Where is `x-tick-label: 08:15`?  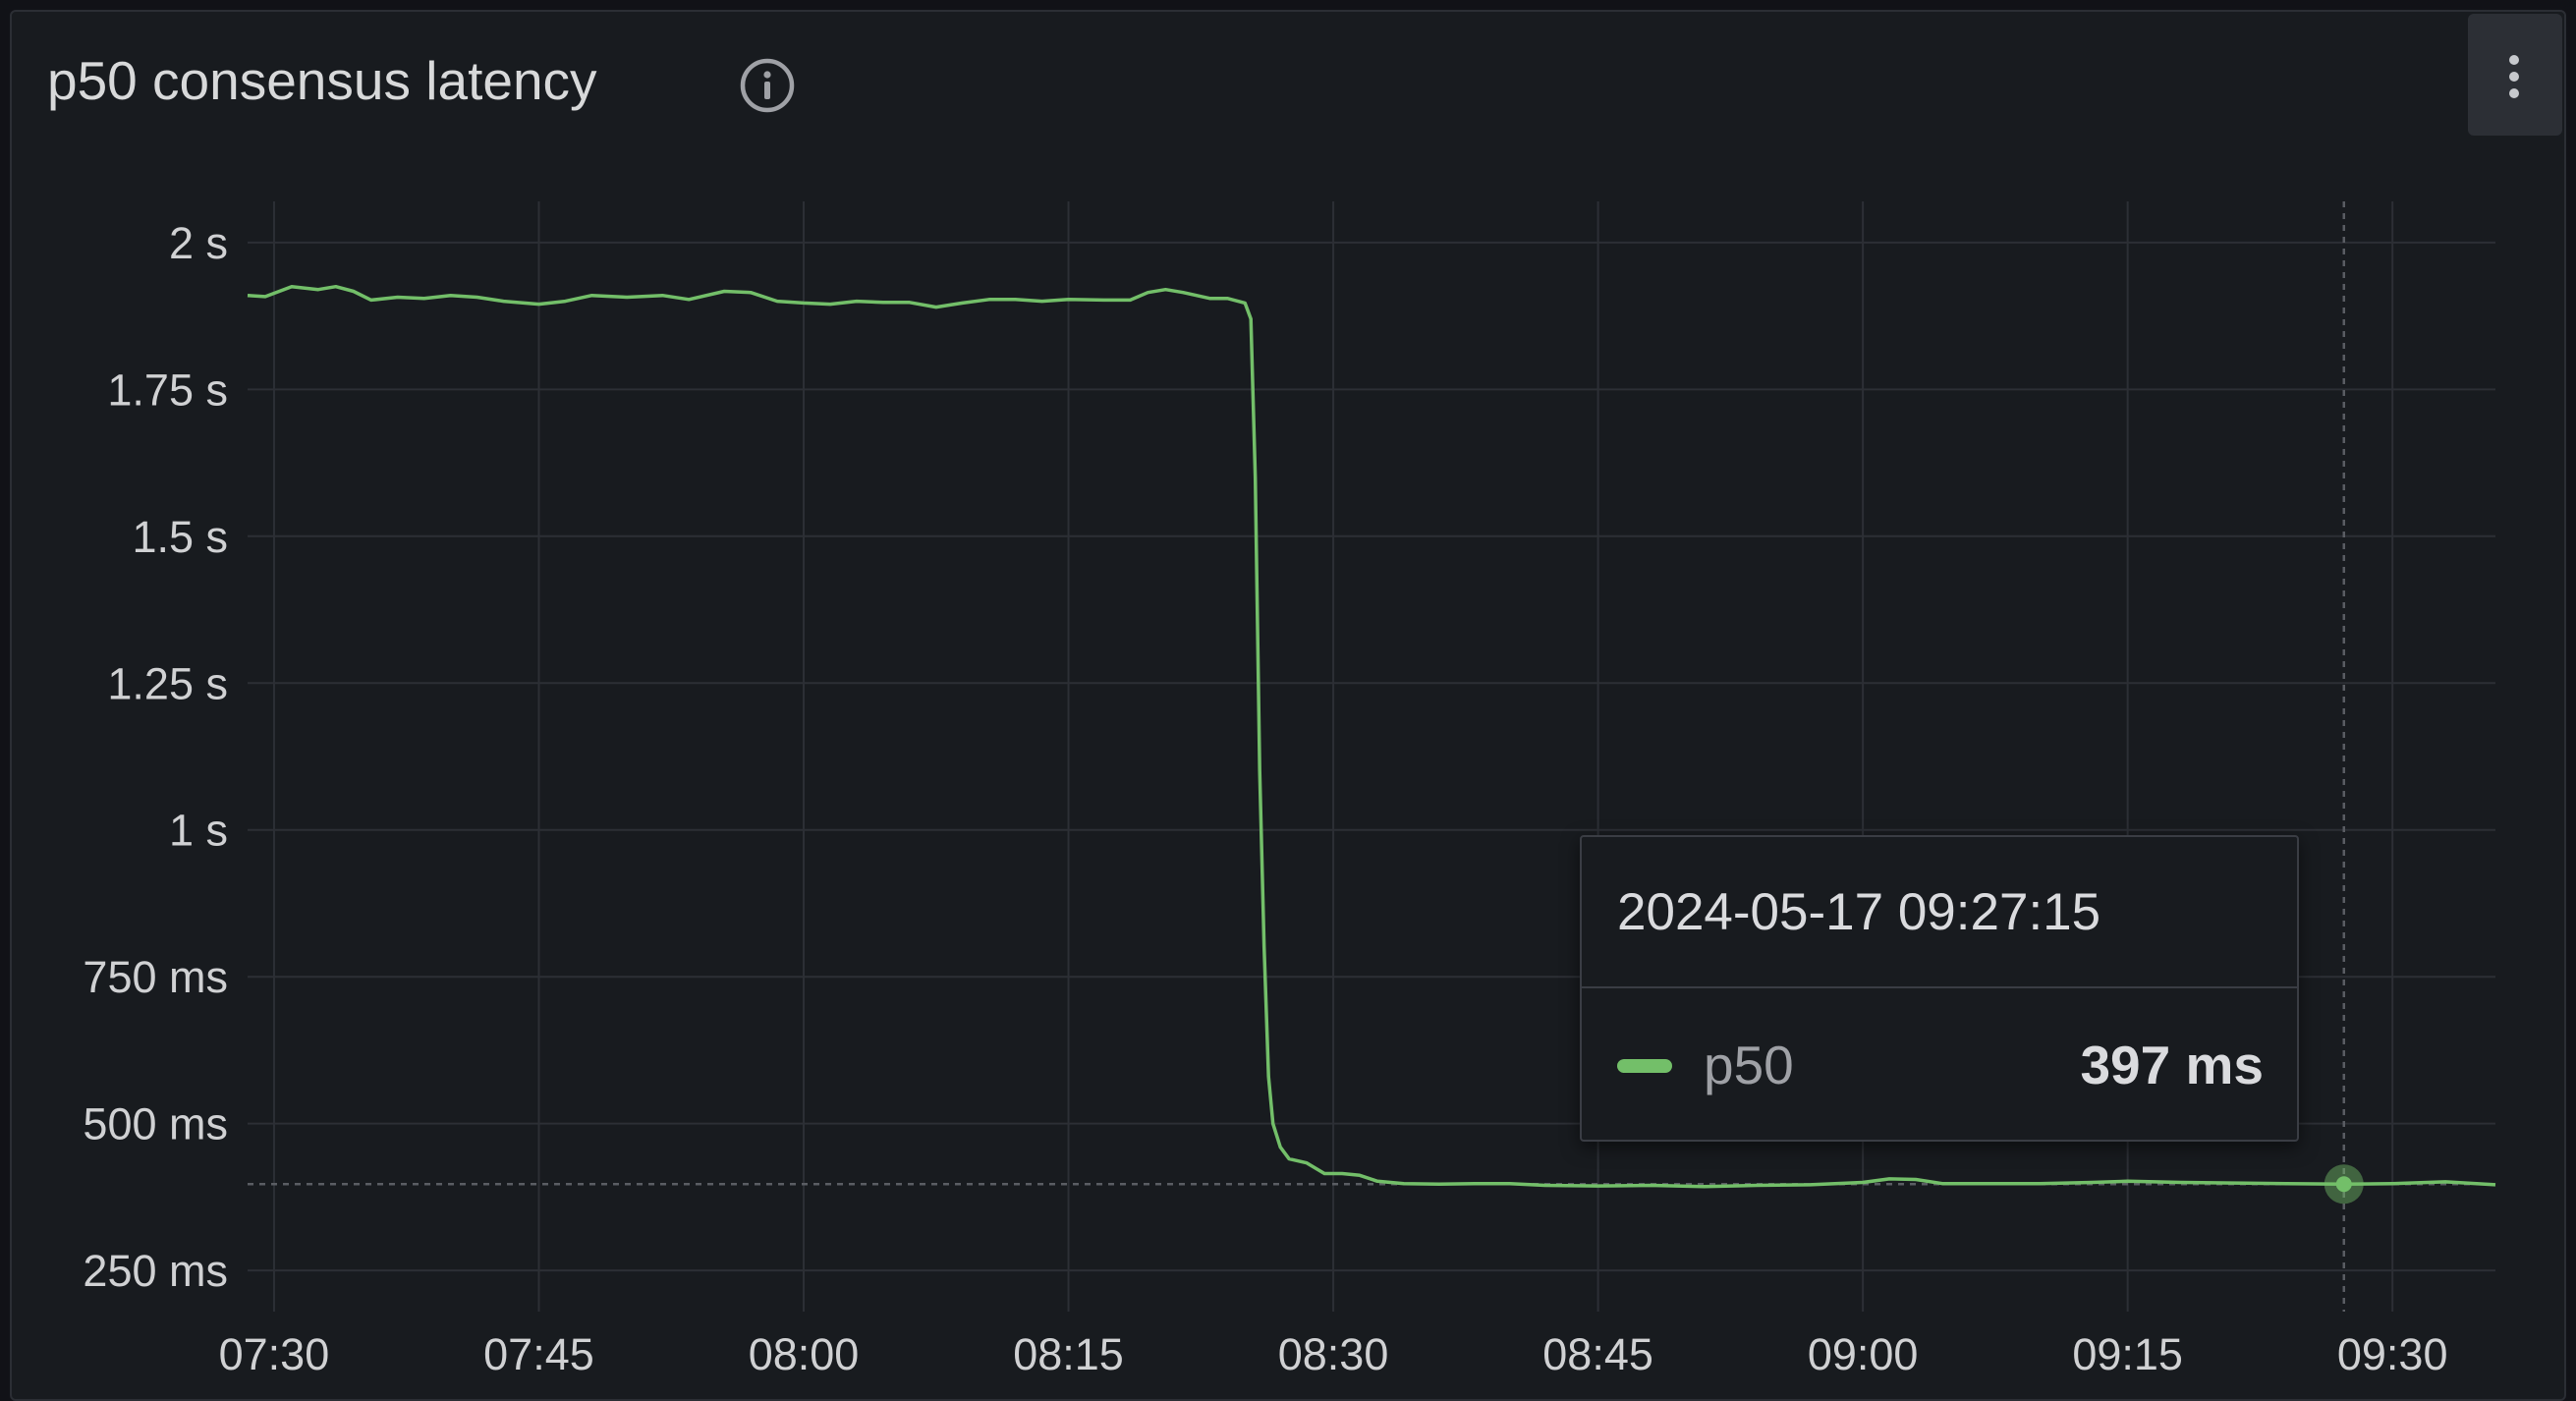
x-tick-label: 08:15 is located at coordinates (1068, 1354).